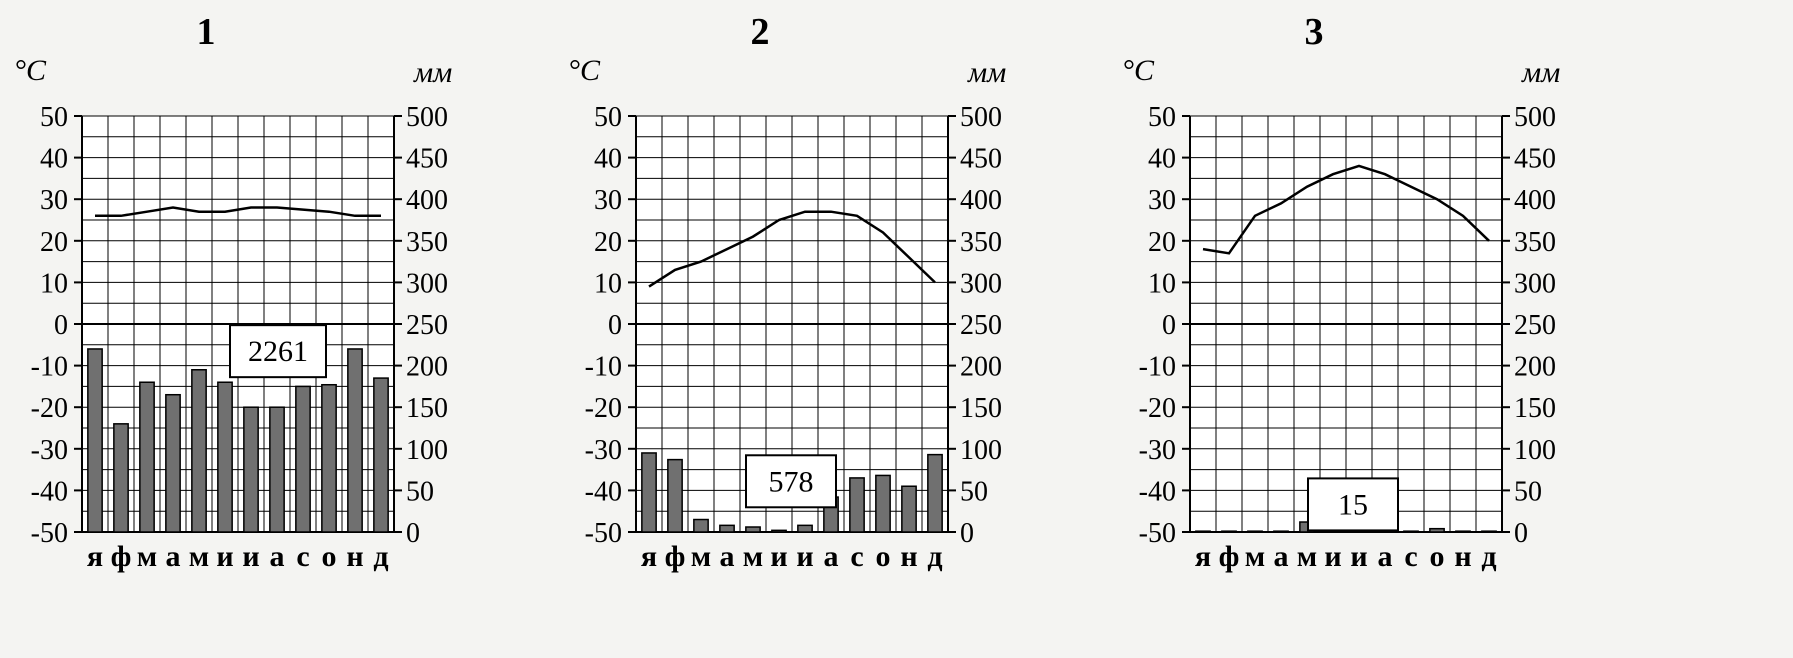  Describe the element at coordinates (1535, 283) in the screenshot. I see `right-tick-label: 300` at that location.